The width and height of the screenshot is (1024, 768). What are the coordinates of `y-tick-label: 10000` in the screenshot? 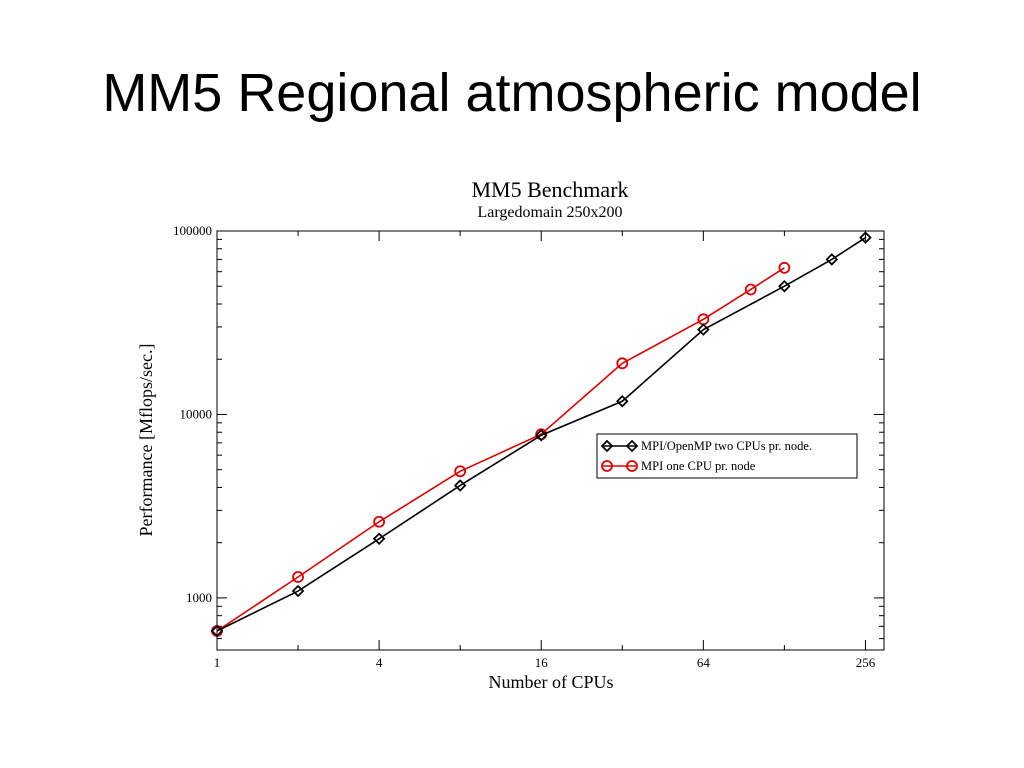 It's located at (196, 413).